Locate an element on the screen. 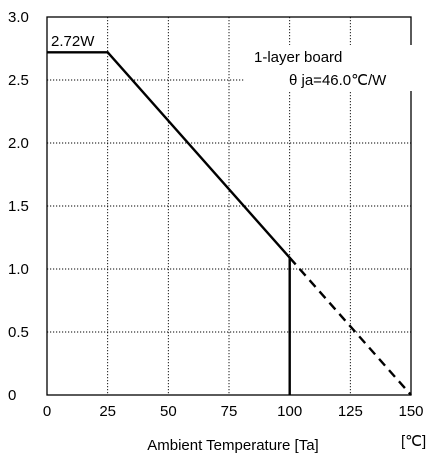 This screenshot has width=432, height=460. x-axis-label: Ambient Temperature [Ta] is located at coordinates (232, 445).